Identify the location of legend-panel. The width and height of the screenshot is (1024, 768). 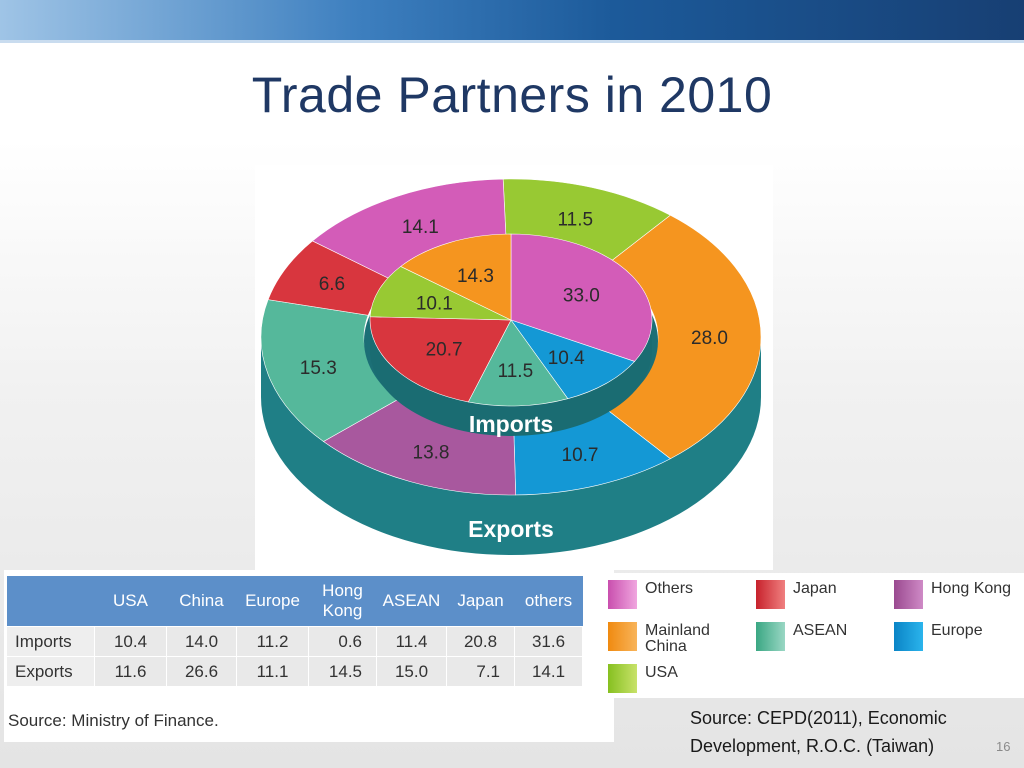
(814, 635).